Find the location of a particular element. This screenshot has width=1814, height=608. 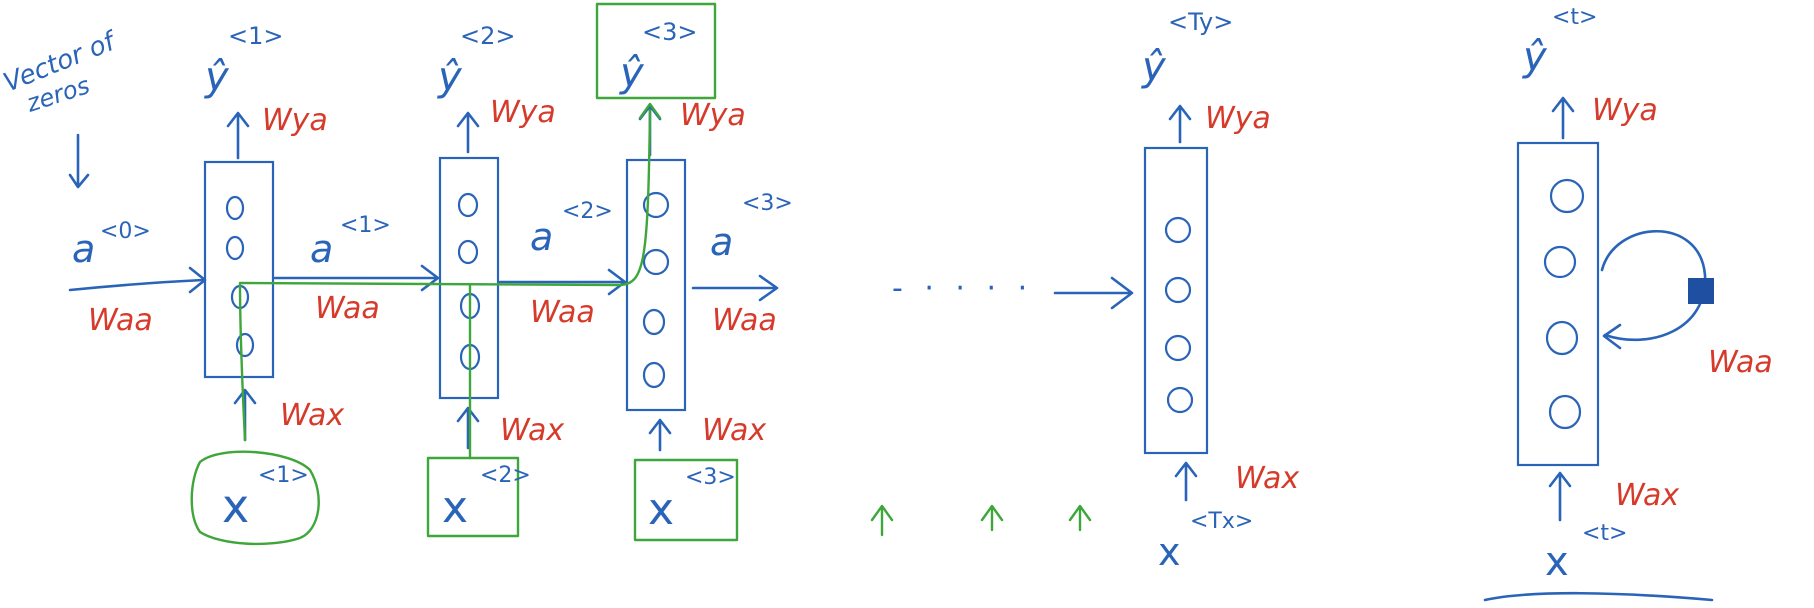

x-3-sup: <3> is located at coordinates (710, 477).